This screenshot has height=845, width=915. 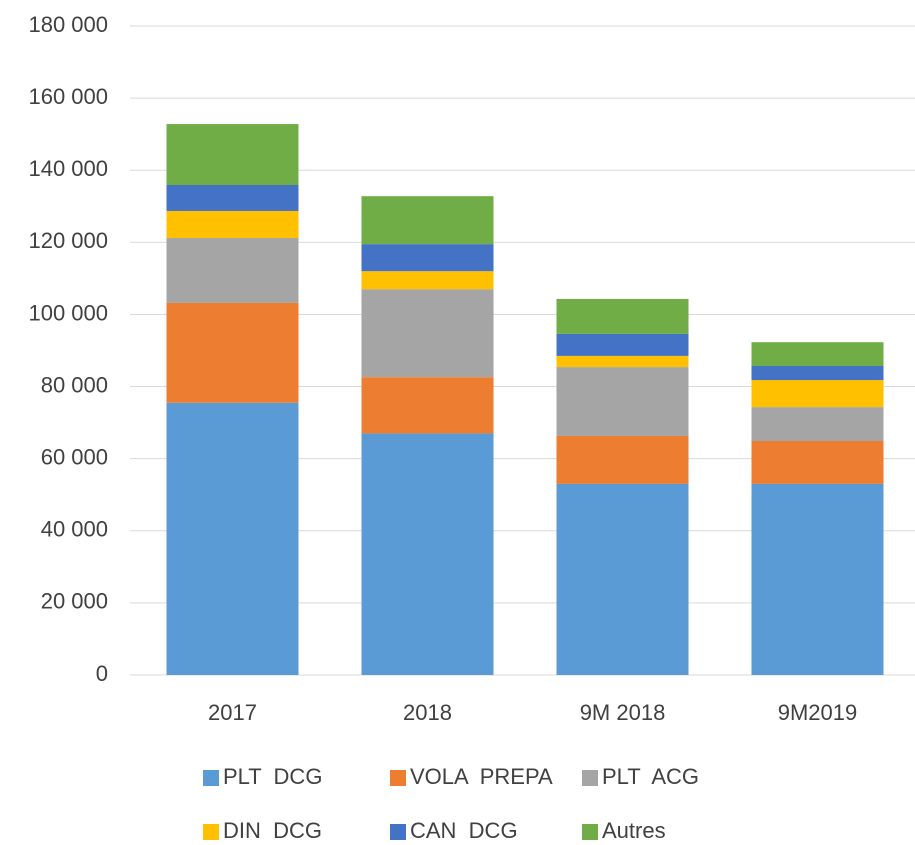 I want to click on legend-label: Autres, so click(x=634, y=830).